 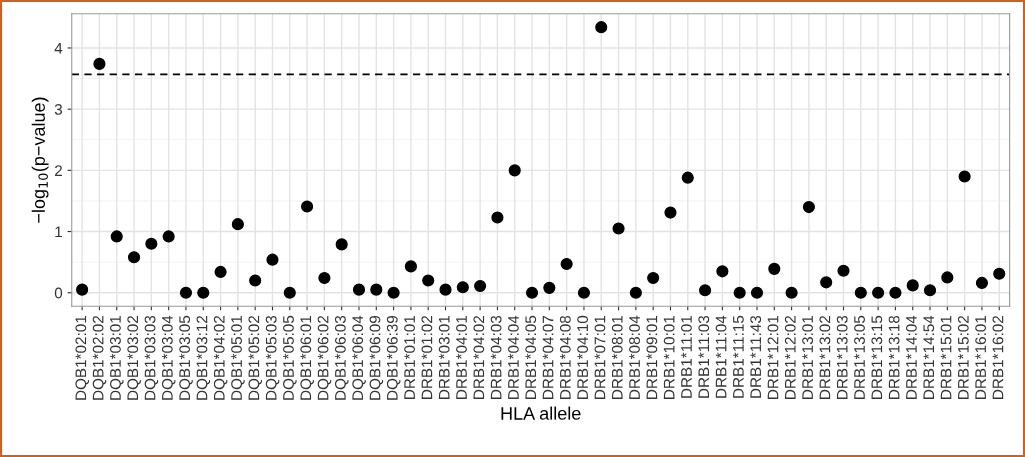 What do you see at coordinates (290, 357) in the screenshot?
I see `x-tick-label: DQB1*05:05` at bounding box center [290, 357].